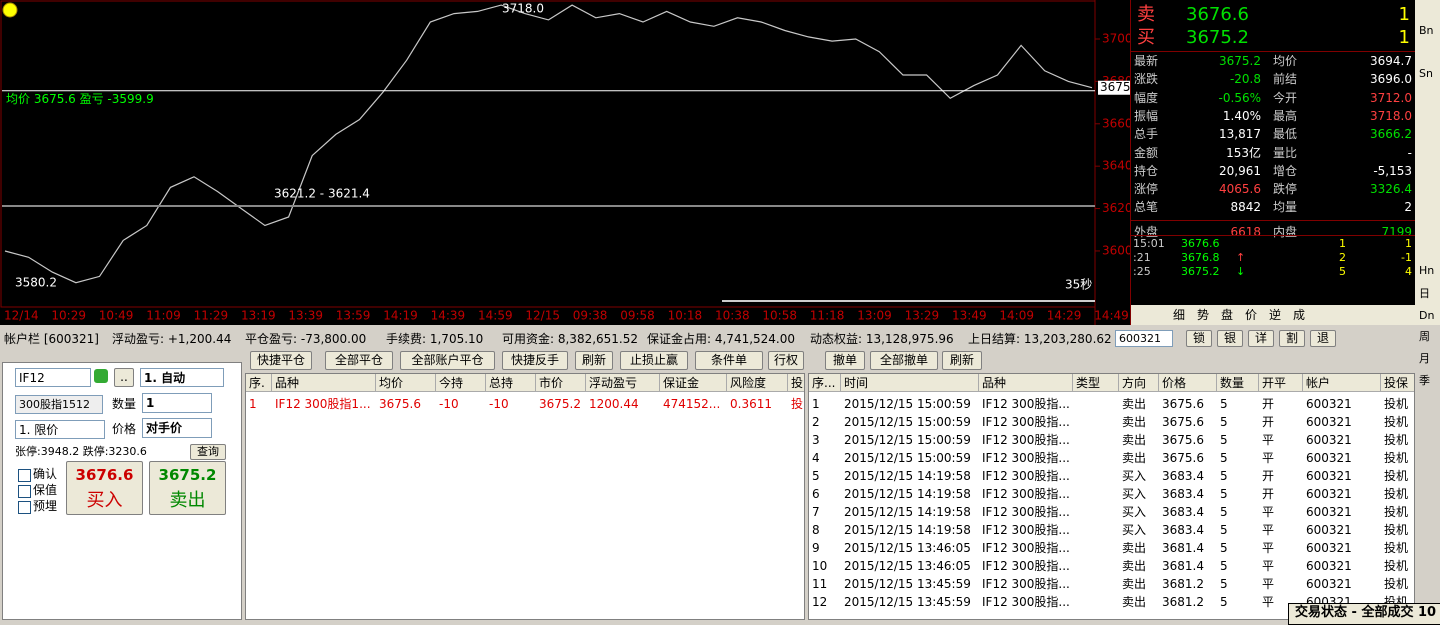 This screenshot has height=625, width=1440. I want to click on action-button: 条件单, so click(729, 360).